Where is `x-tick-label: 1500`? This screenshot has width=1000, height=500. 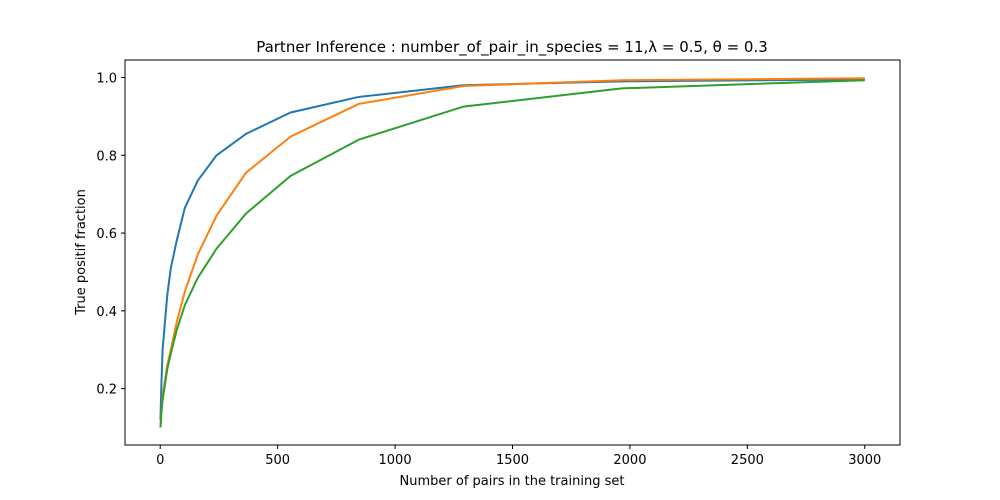
x-tick-label: 1500 is located at coordinates (512, 460).